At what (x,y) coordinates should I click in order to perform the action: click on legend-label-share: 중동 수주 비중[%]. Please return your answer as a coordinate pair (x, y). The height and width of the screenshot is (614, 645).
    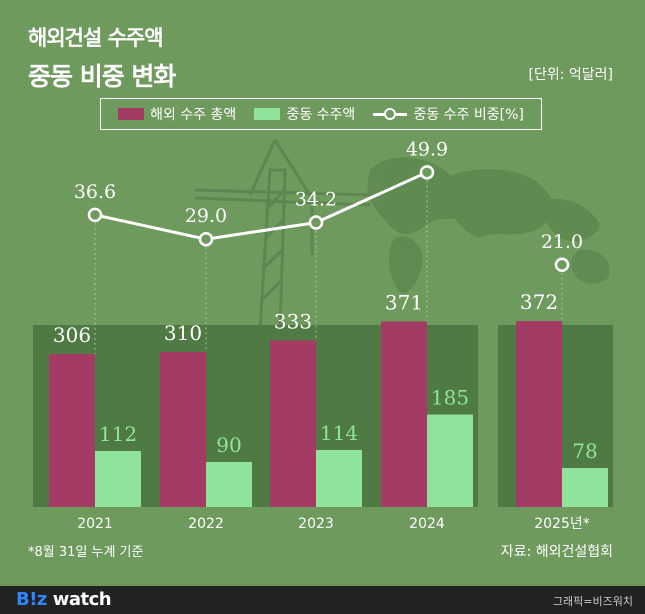
    Looking at the image, I should click on (468, 115).